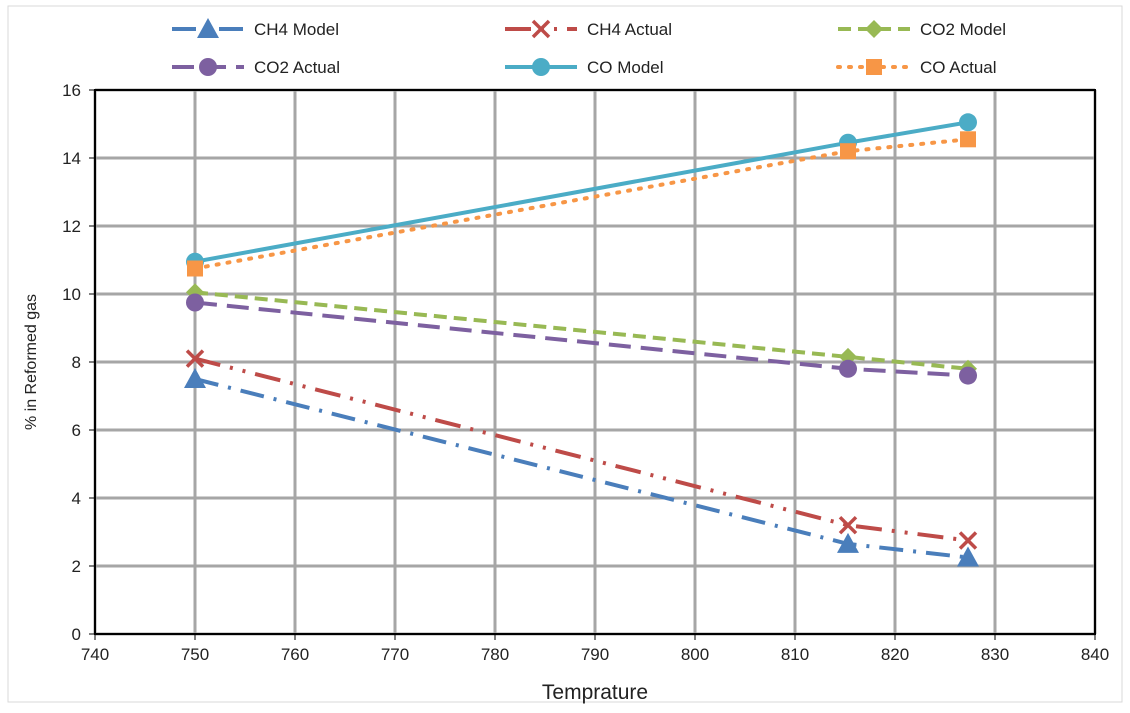  I want to click on x-tick-label: 750, so click(195, 654).